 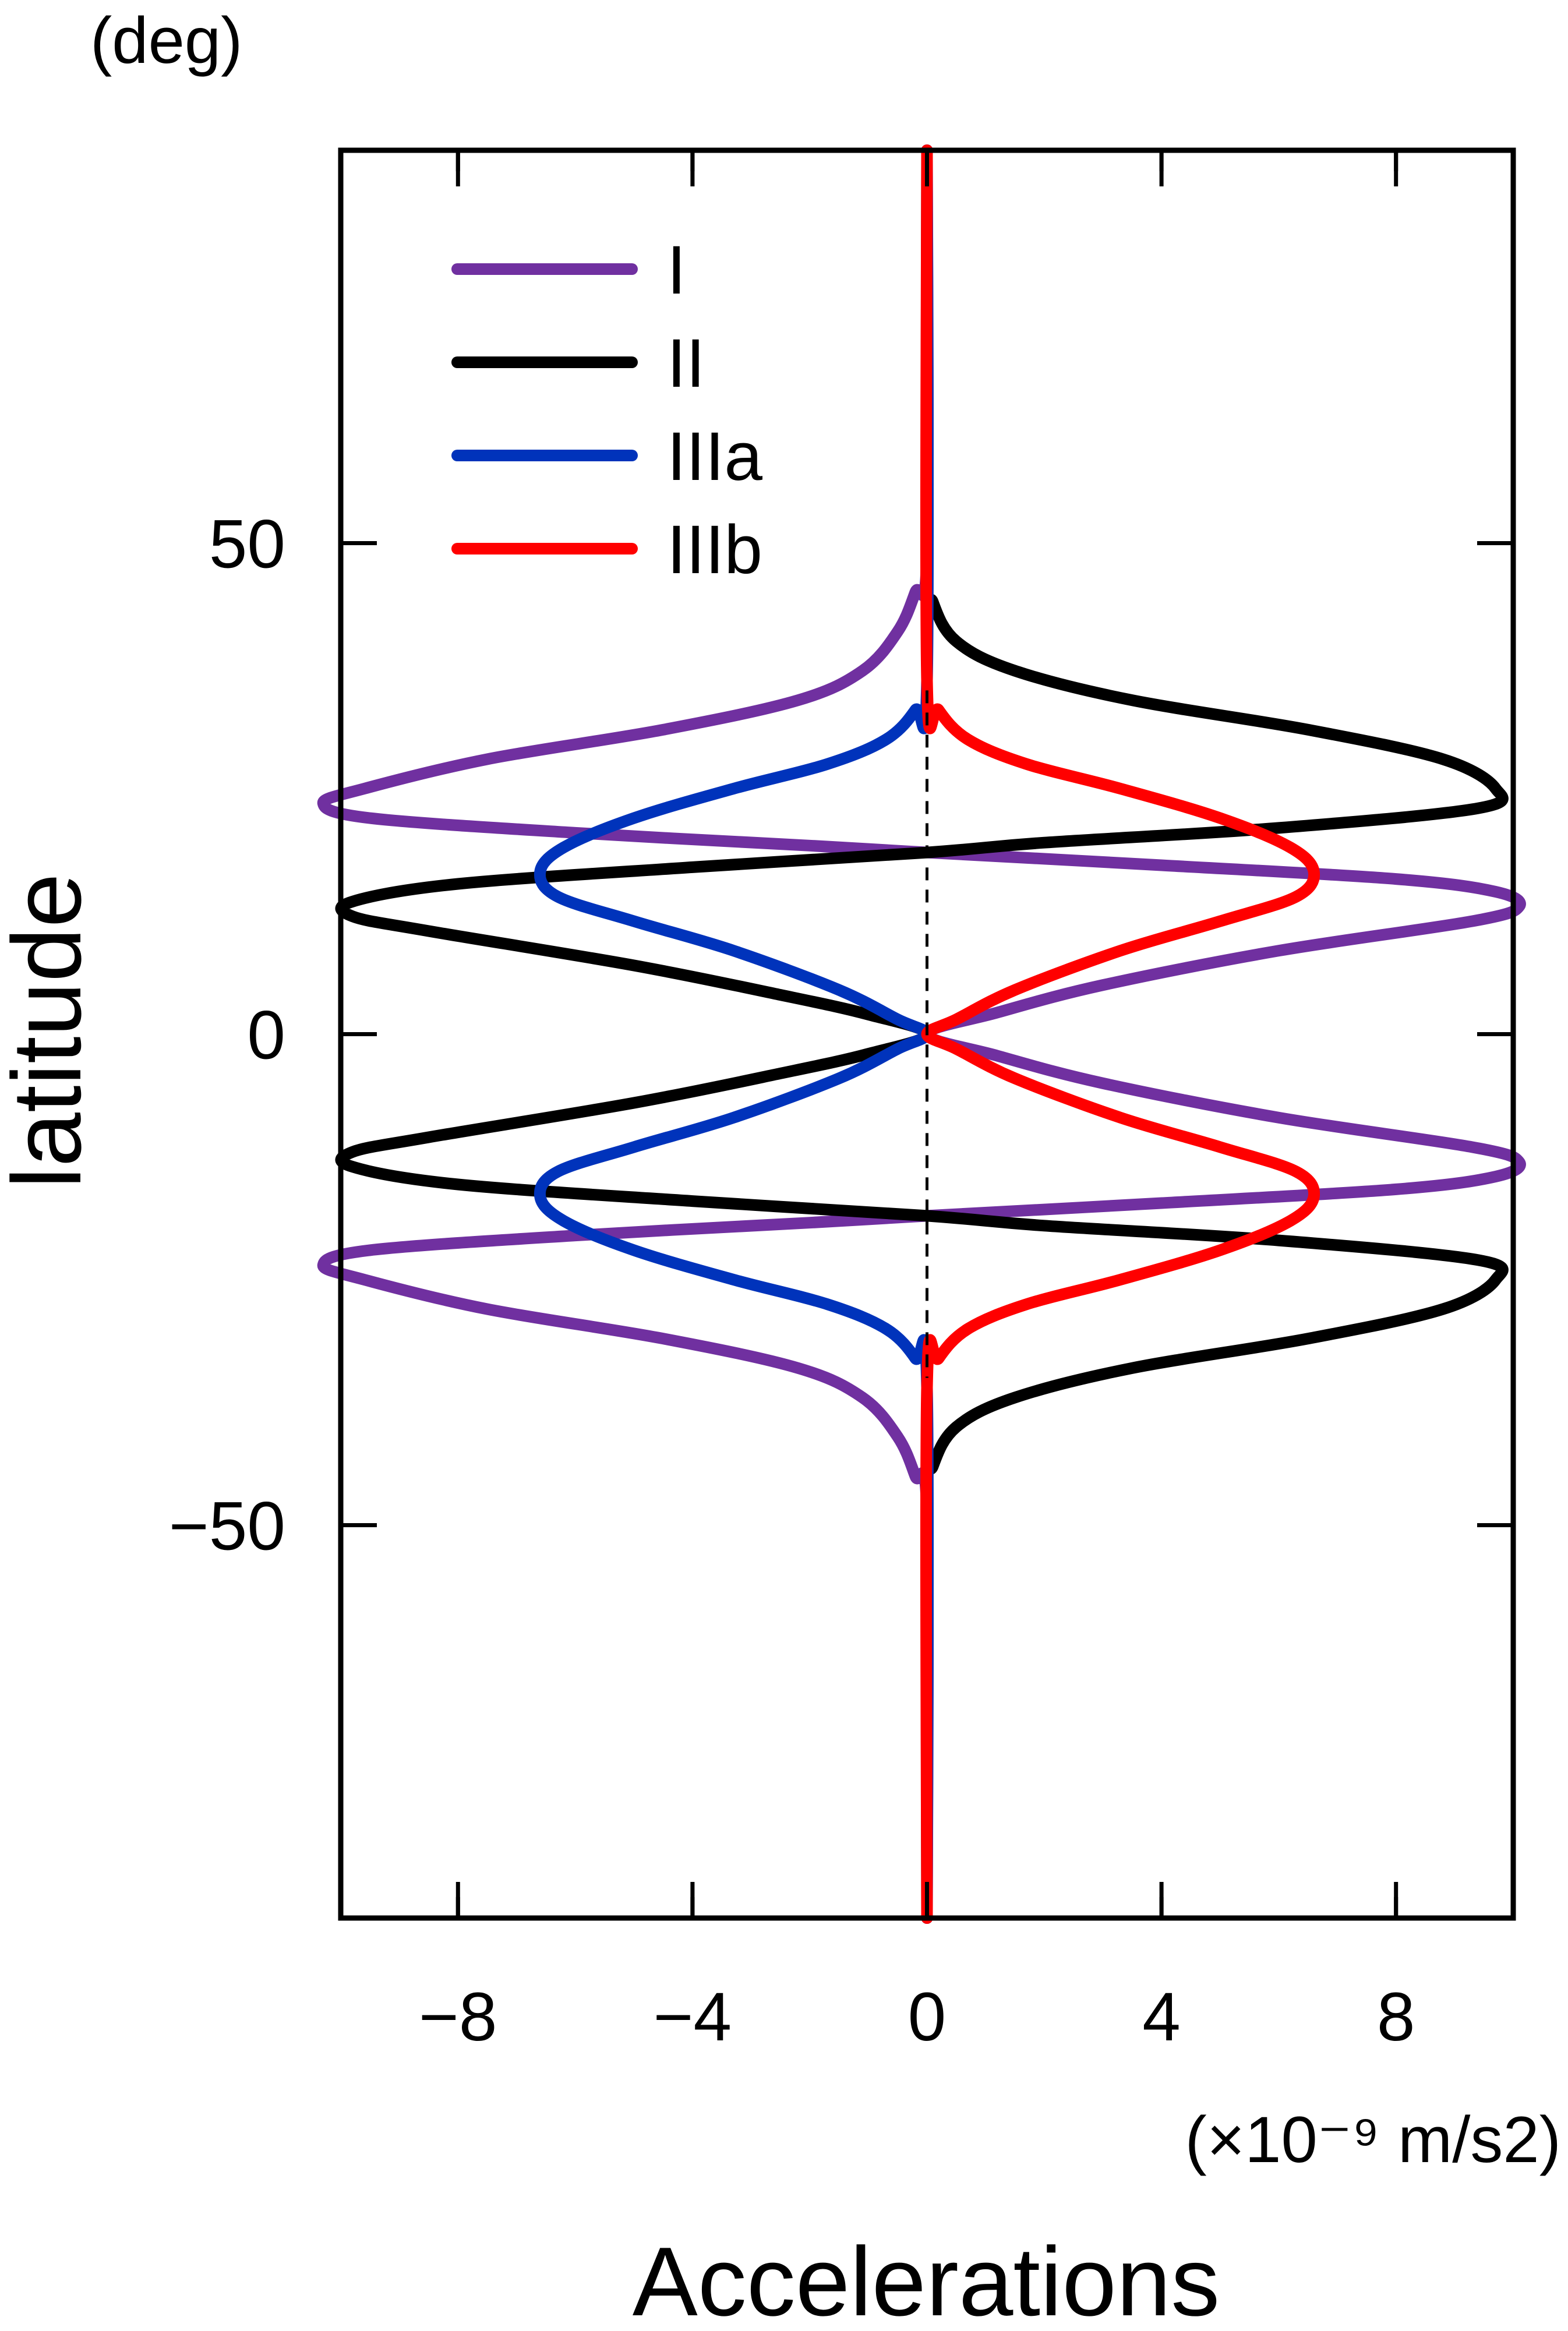 I want to click on y-axis-unit: (deg), so click(x=166, y=40).